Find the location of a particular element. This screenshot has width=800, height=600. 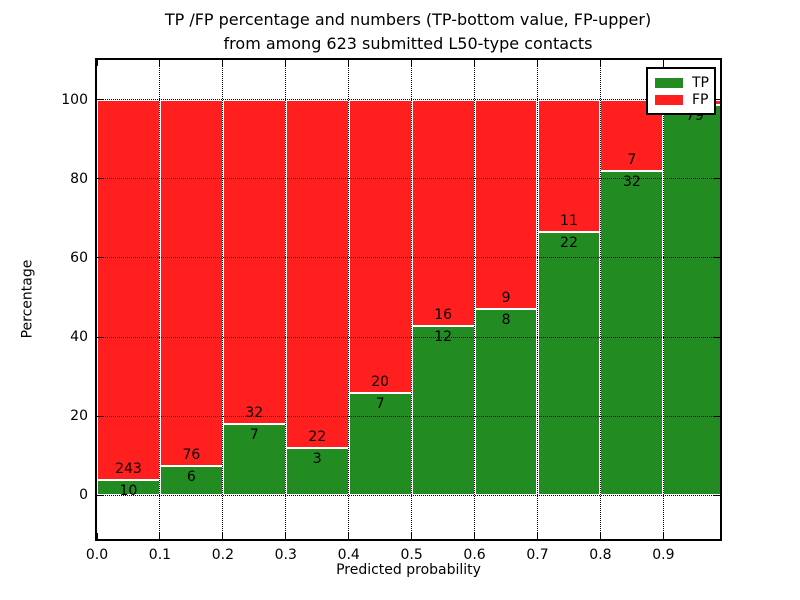

x-tick-label: 0.5 is located at coordinates (411, 555).